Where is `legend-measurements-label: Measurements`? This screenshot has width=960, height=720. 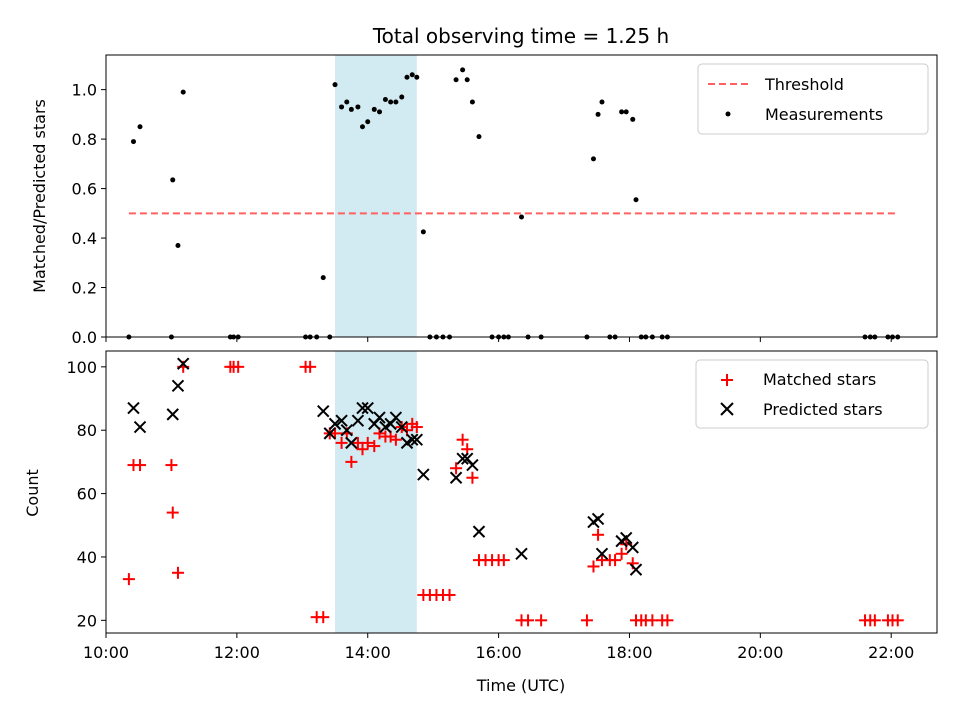 legend-measurements-label: Measurements is located at coordinates (824, 114).